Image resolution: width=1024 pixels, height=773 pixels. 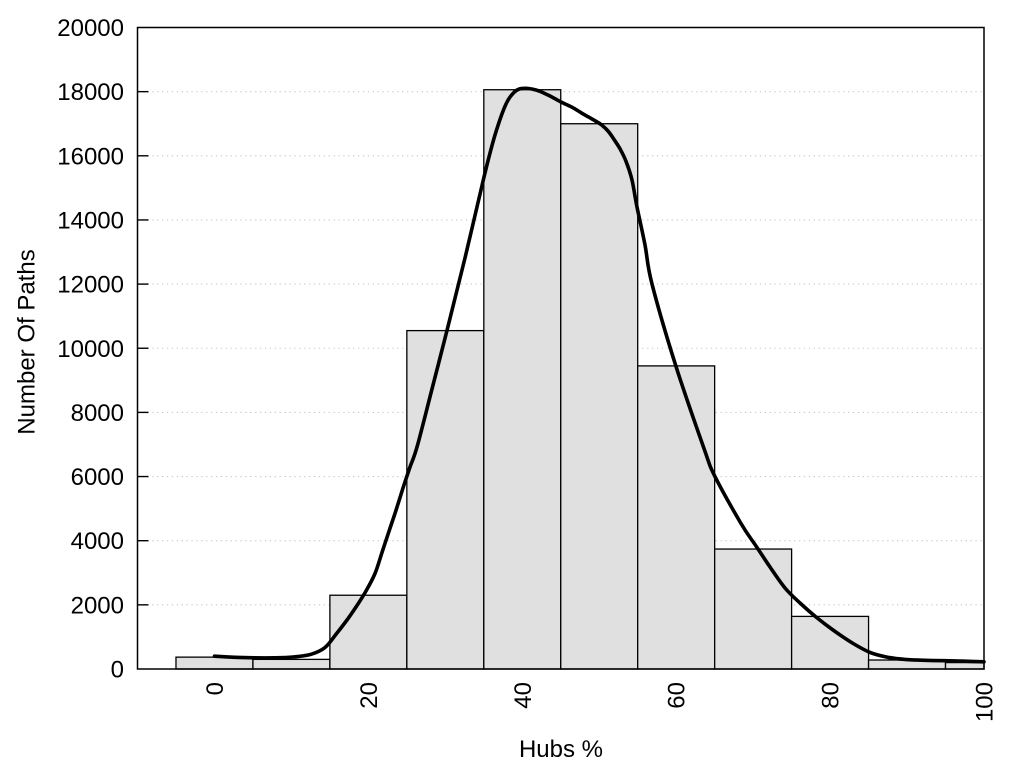 I want to click on svg-text: 6000, so click(x=97, y=477).